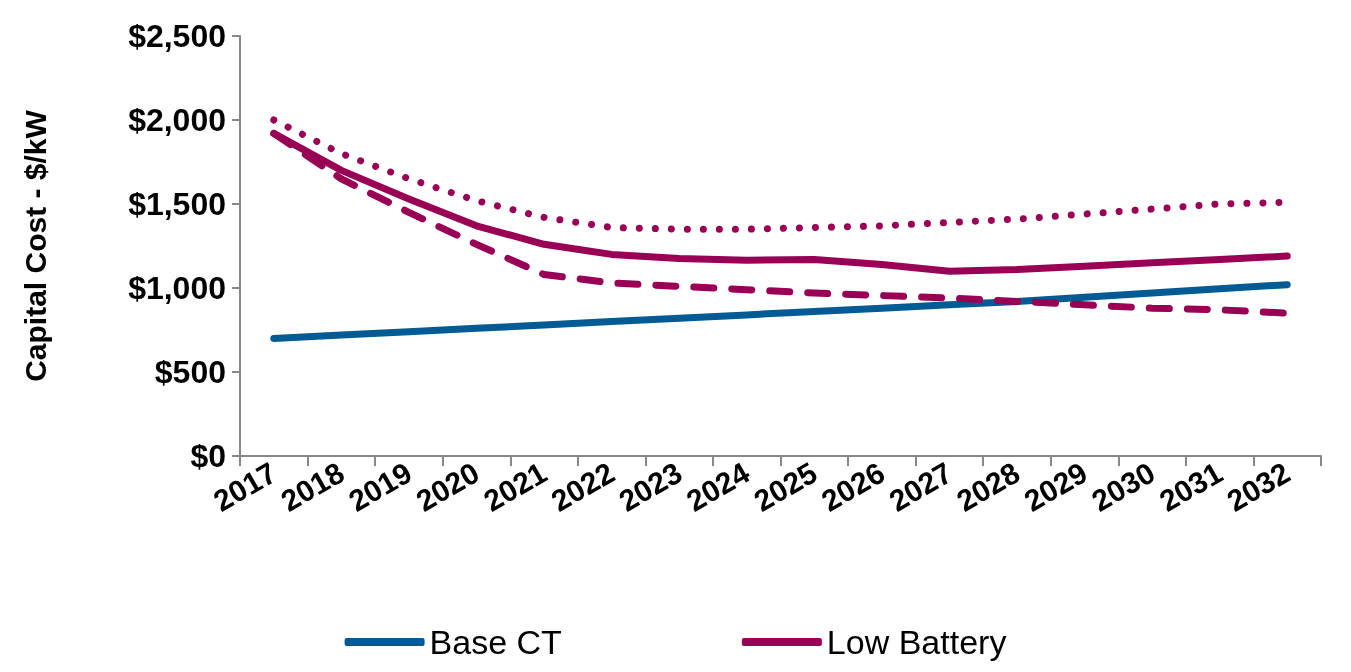 This screenshot has height=672, width=1351. Describe the element at coordinates (190, 372) in the screenshot. I see `y-tick-label: $500` at that location.